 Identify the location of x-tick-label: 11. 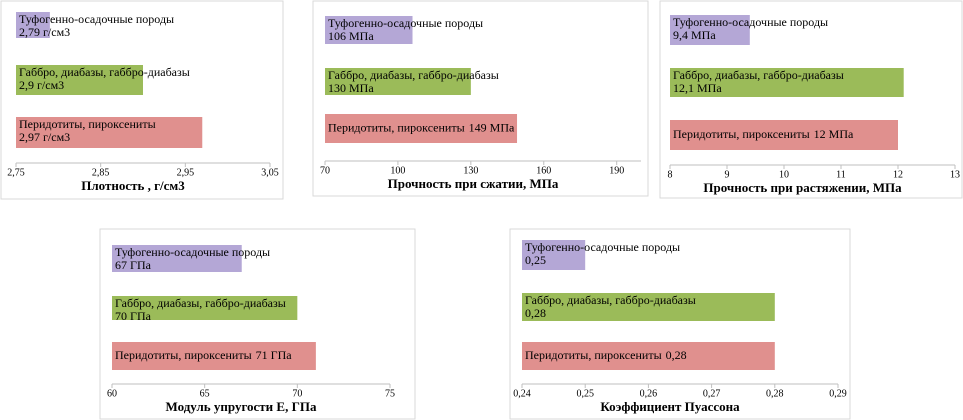
(841, 174).